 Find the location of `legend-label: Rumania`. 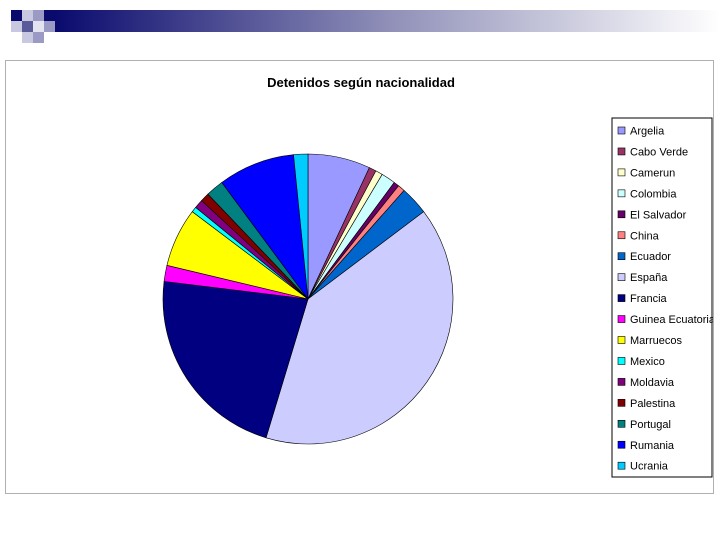

legend-label: Rumania is located at coordinates (652, 446).